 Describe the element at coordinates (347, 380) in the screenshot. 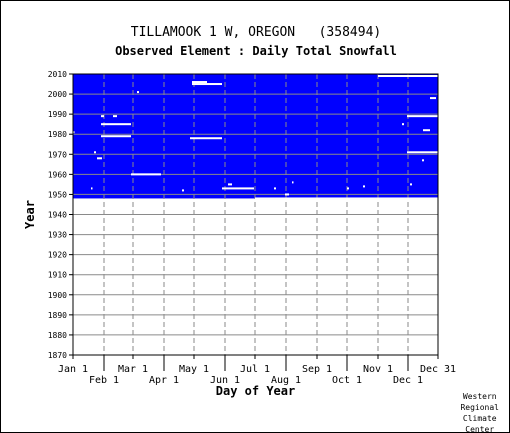

I see `x-tick-label: Oct 1` at that location.